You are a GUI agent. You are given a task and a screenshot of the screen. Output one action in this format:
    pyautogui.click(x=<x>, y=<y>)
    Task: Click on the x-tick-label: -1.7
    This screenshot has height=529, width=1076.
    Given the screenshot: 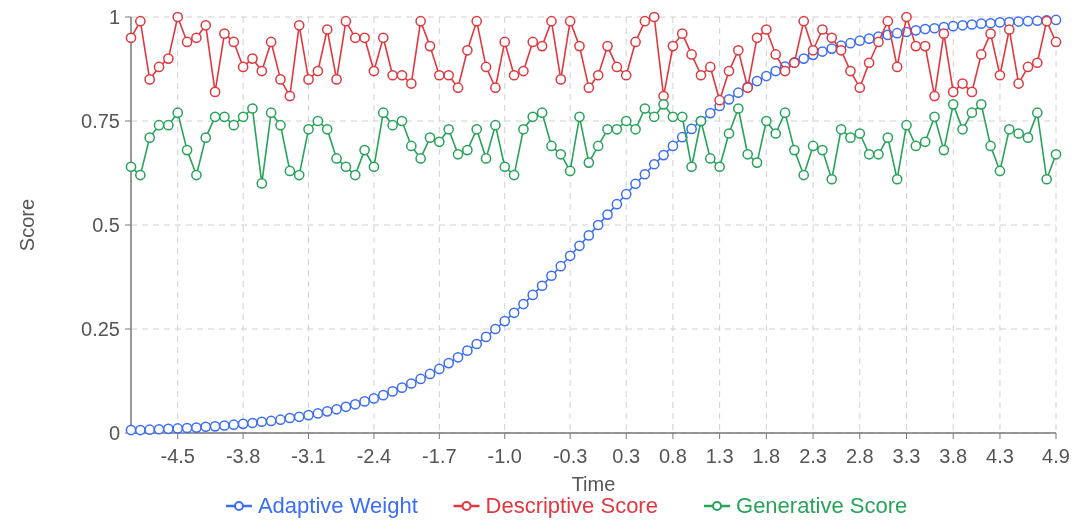 What is the action you would take?
    pyautogui.click(x=439, y=456)
    